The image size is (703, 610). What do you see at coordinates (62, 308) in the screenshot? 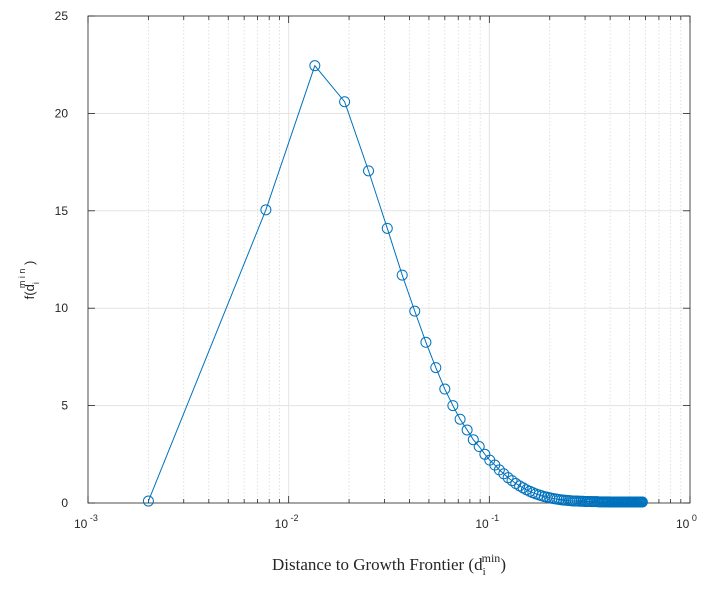
I see `y-tick-label: 10` at bounding box center [62, 308].